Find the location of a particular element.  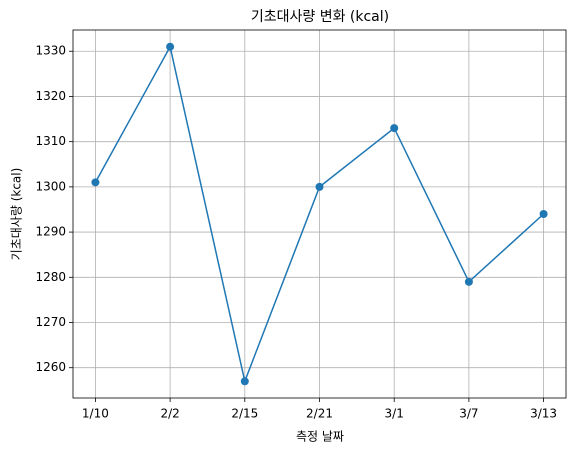

x-tick-label: 3/1 is located at coordinates (394, 414).